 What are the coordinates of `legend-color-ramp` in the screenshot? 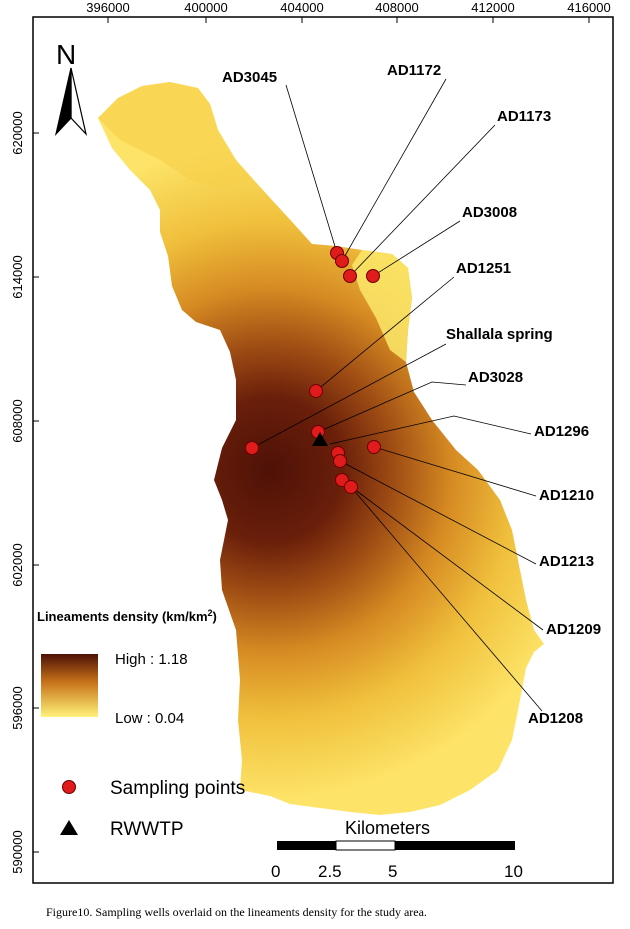 It's located at (69, 685).